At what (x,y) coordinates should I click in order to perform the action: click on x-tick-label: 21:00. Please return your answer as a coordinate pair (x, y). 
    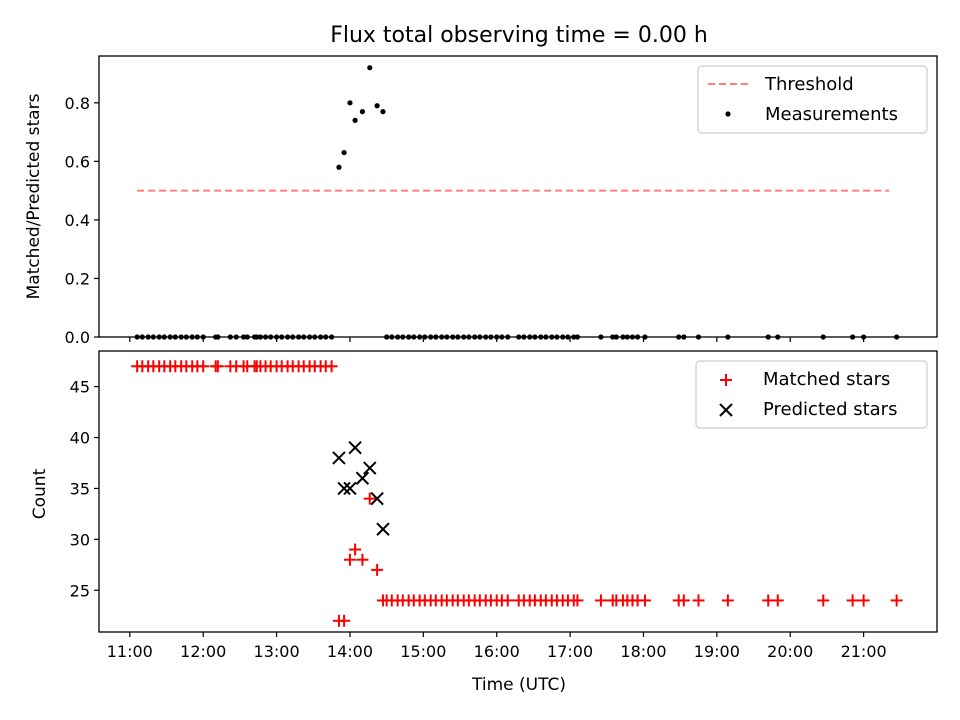
    Looking at the image, I should click on (864, 651).